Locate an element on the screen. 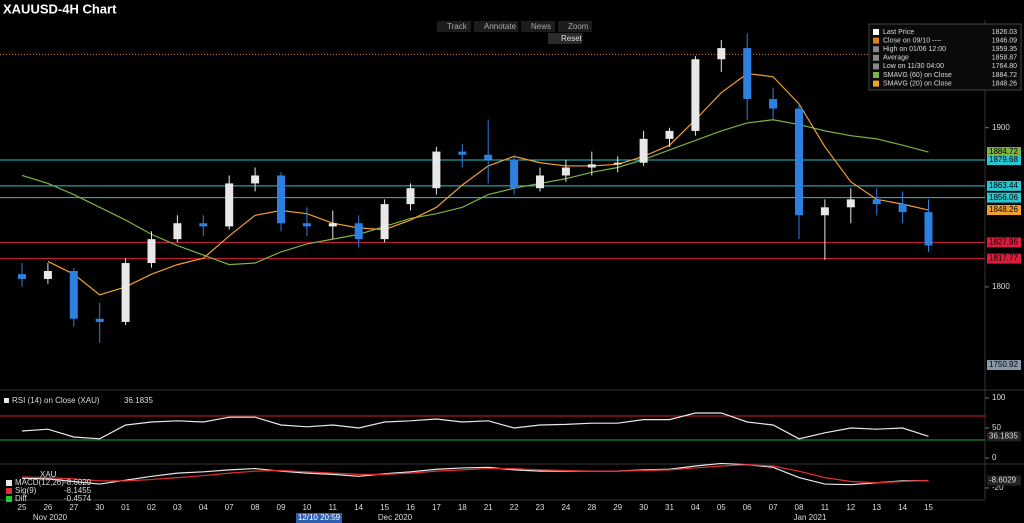 The width and height of the screenshot is (1024, 523). macd-title: XAU is located at coordinates (48, 474).